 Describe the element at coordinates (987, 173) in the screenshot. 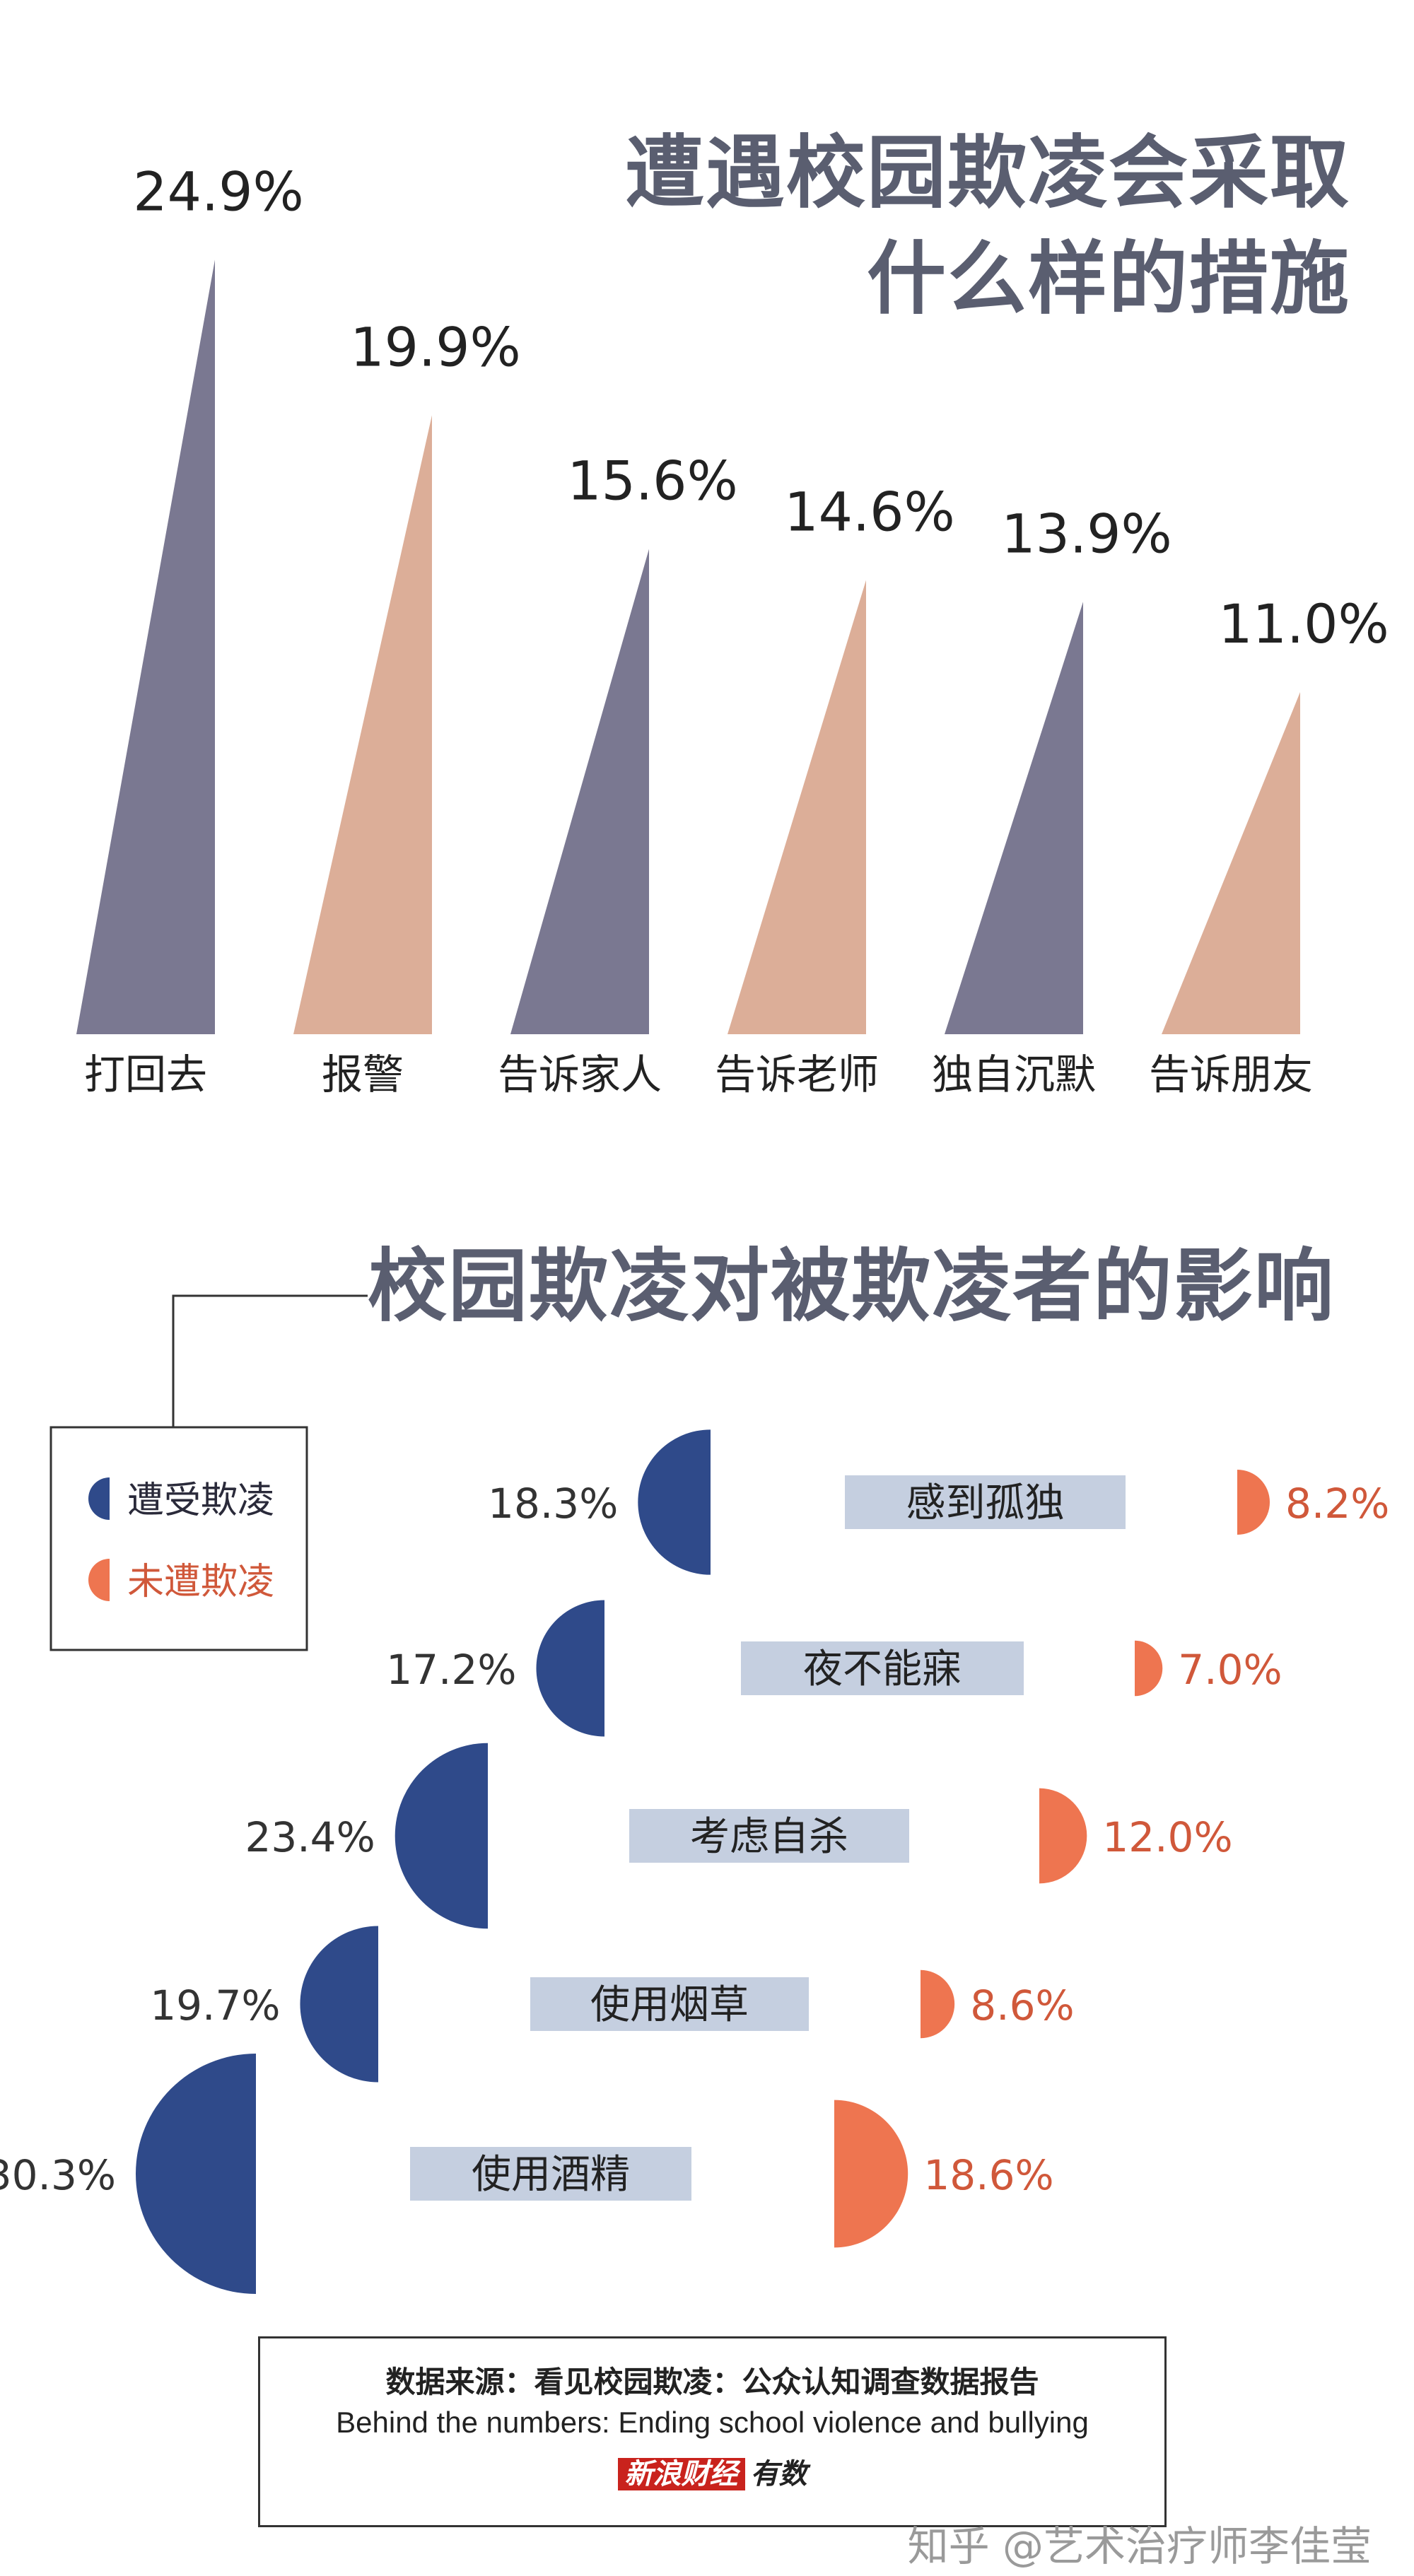

I see `chart1-title-line1: 遭遇校园欺凌会采取` at that location.